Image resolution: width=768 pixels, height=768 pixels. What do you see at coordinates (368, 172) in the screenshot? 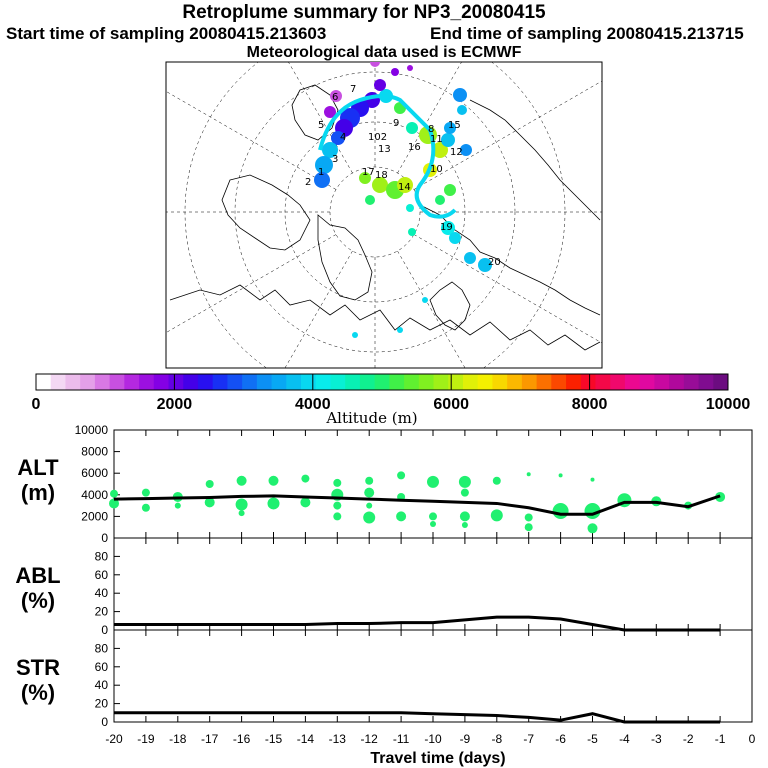
I see `plume-number-label: 17` at bounding box center [368, 172].